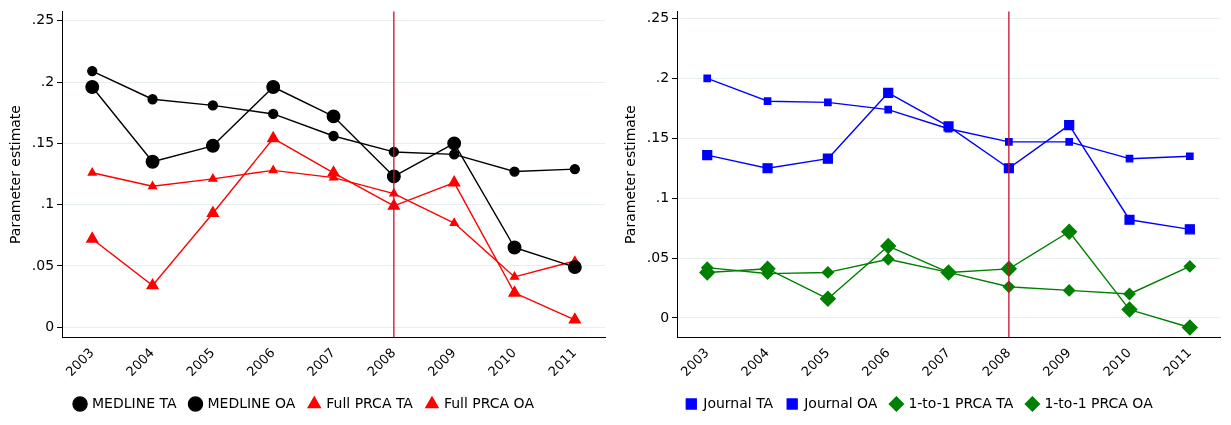 The width and height of the screenshot is (1231, 425). I want to click on legend-label: MEDLINE OA, so click(251, 402).